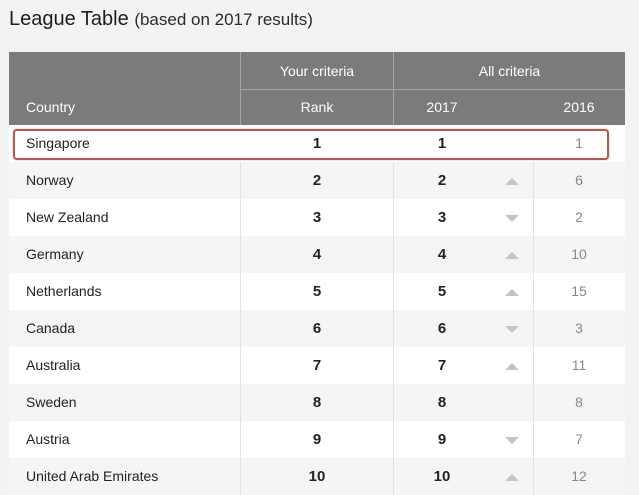 This screenshot has width=639, height=495. I want to click on rank-2017: 10, so click(442, 476).